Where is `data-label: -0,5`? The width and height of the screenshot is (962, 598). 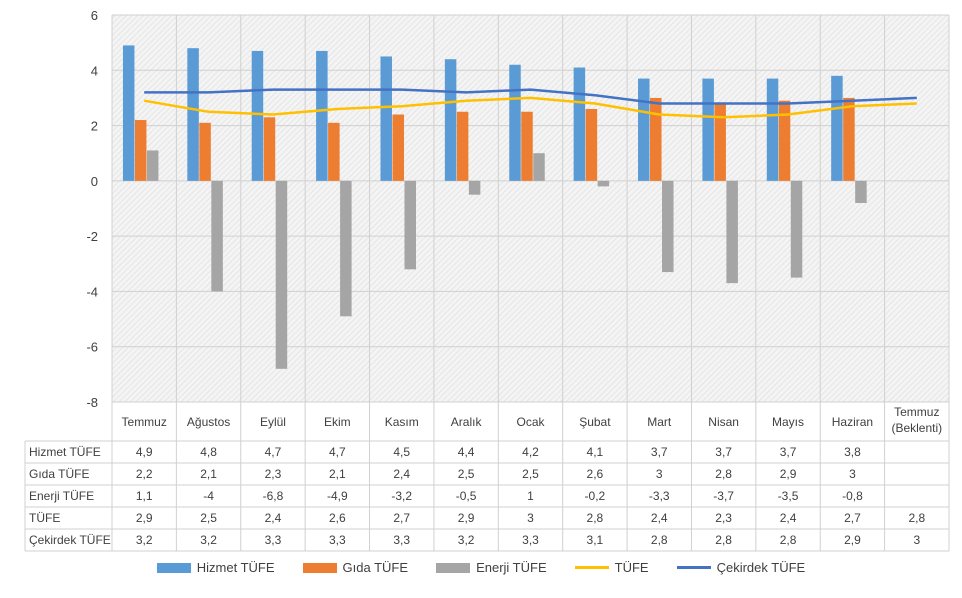 data-label: -0,5 is located at coordinates (466, 496).